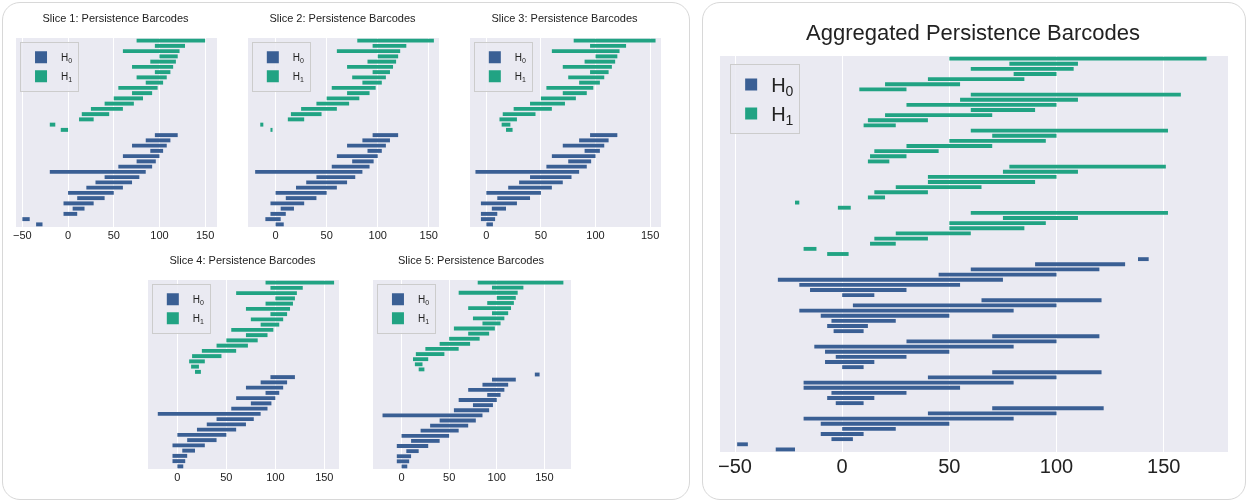 This screenshot has width=1248, height=502. Describe the element at coordinates (116, 17) in the screenshot. I see `chart-title: Slice 1: Persistence Barcodes` at that location.